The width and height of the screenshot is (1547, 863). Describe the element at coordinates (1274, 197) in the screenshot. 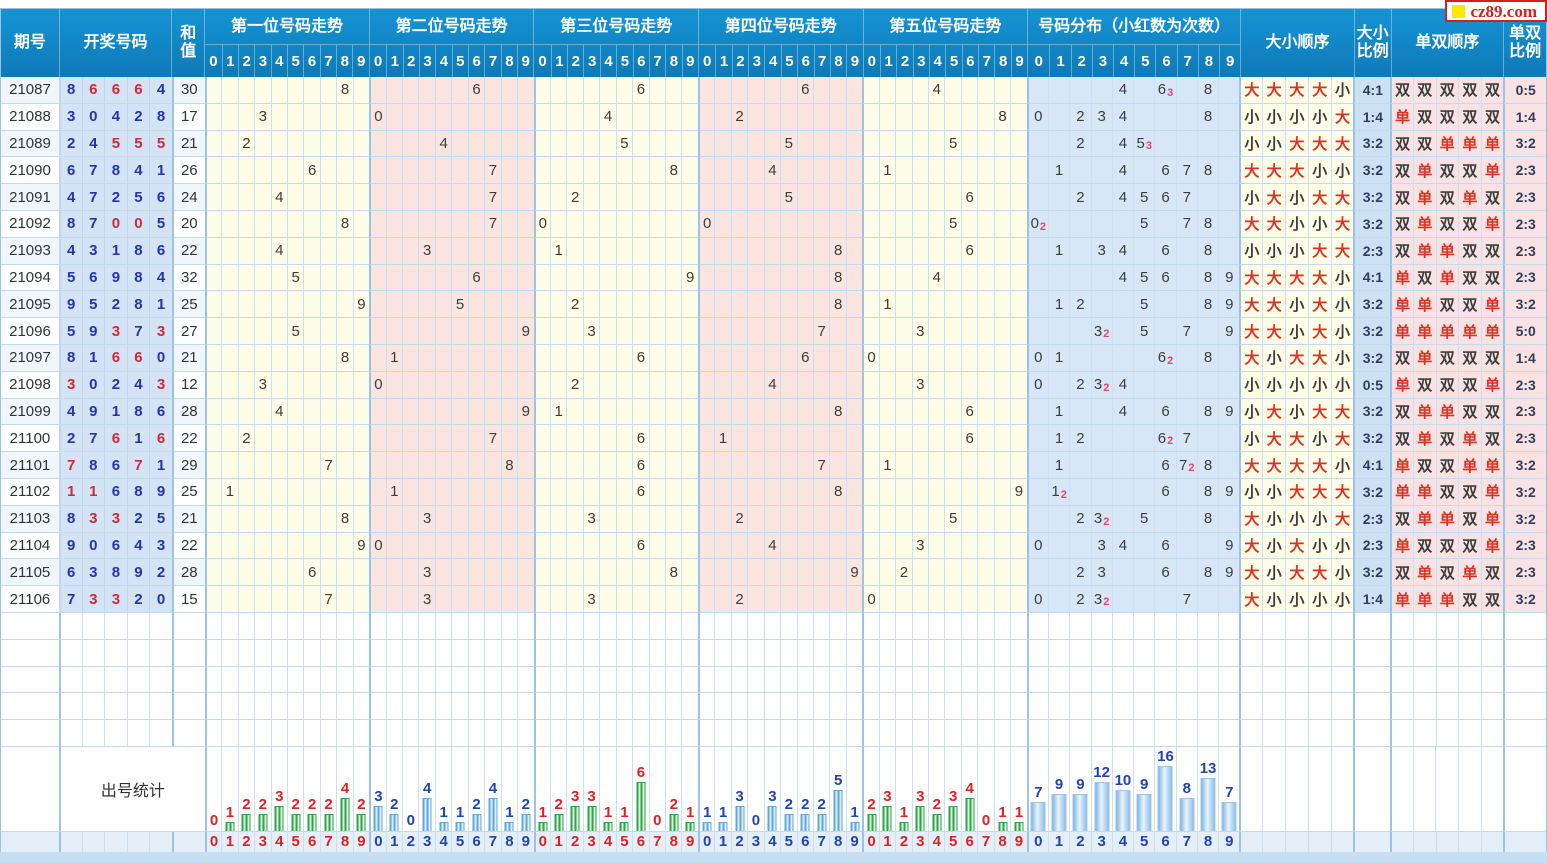

I see `bs-char-cell: 大` at that location.